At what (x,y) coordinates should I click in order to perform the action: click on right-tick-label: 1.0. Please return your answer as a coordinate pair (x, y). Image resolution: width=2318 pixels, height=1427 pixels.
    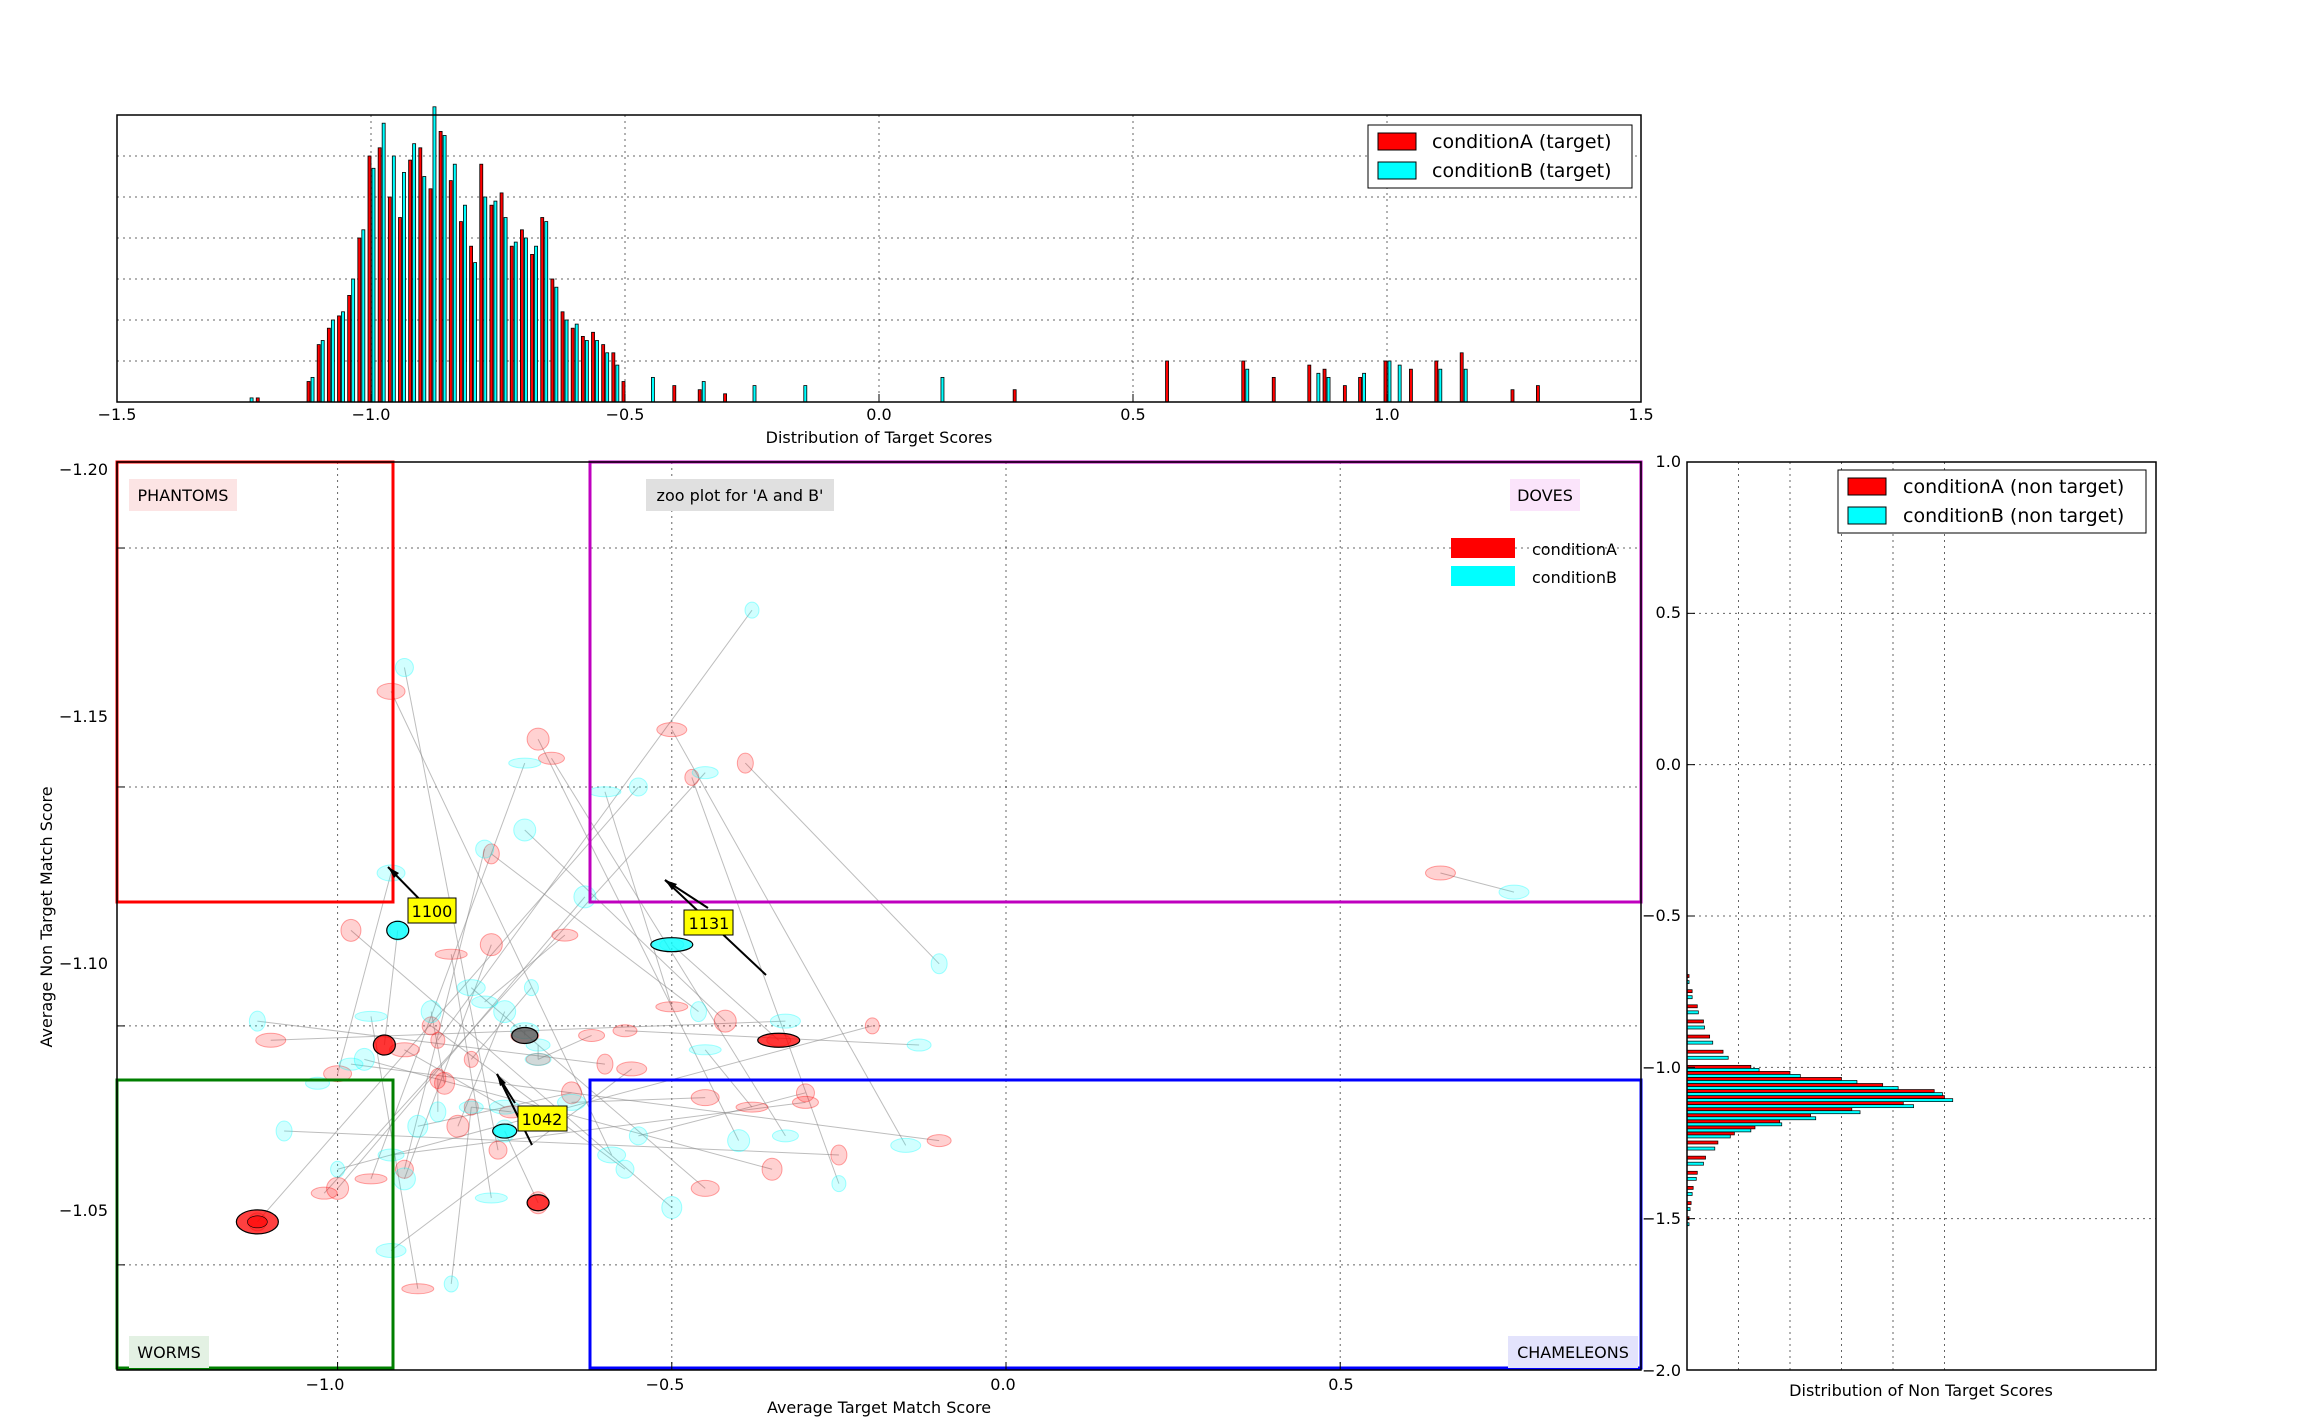
    Looking at the image, I should click on (1668, 461).